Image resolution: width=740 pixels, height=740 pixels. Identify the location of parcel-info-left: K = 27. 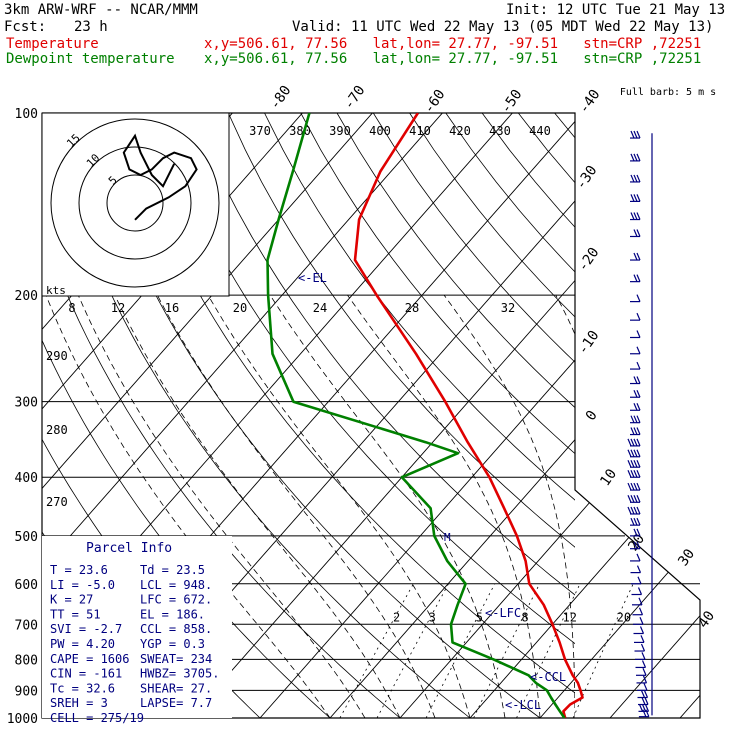
(71, 600).